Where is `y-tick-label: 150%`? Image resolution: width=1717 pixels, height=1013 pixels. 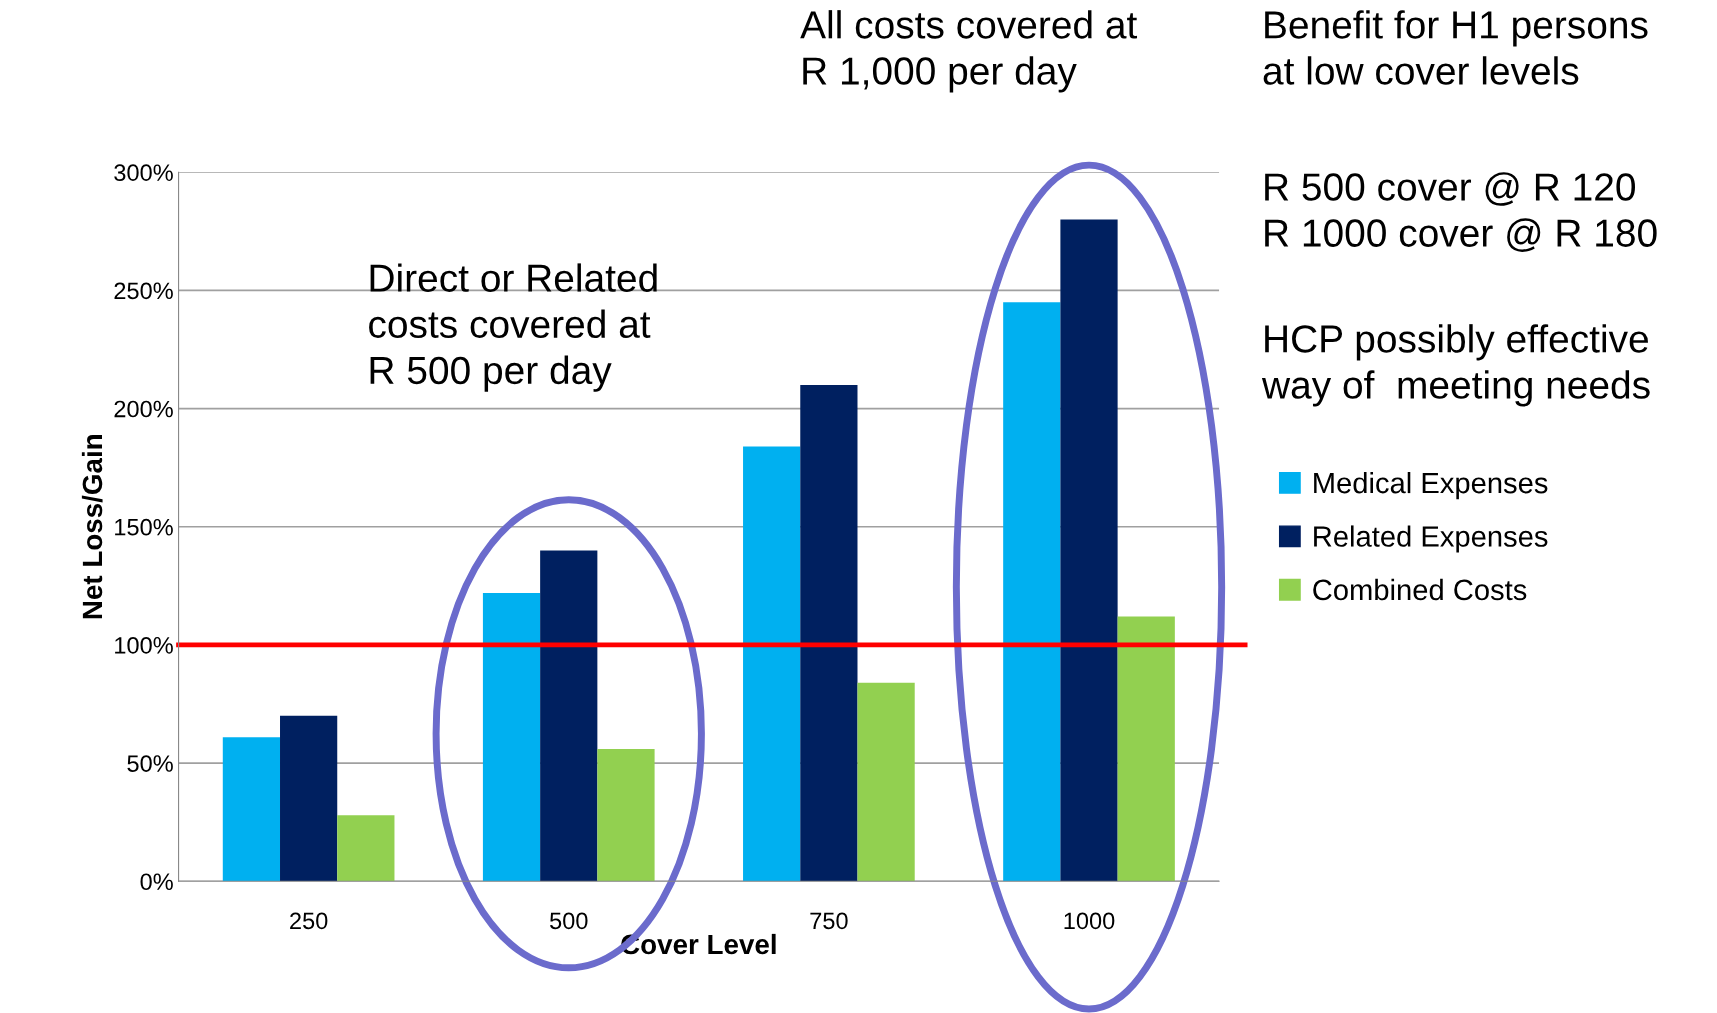 y-tick-label: 150% is located at coordinates (144, 527).